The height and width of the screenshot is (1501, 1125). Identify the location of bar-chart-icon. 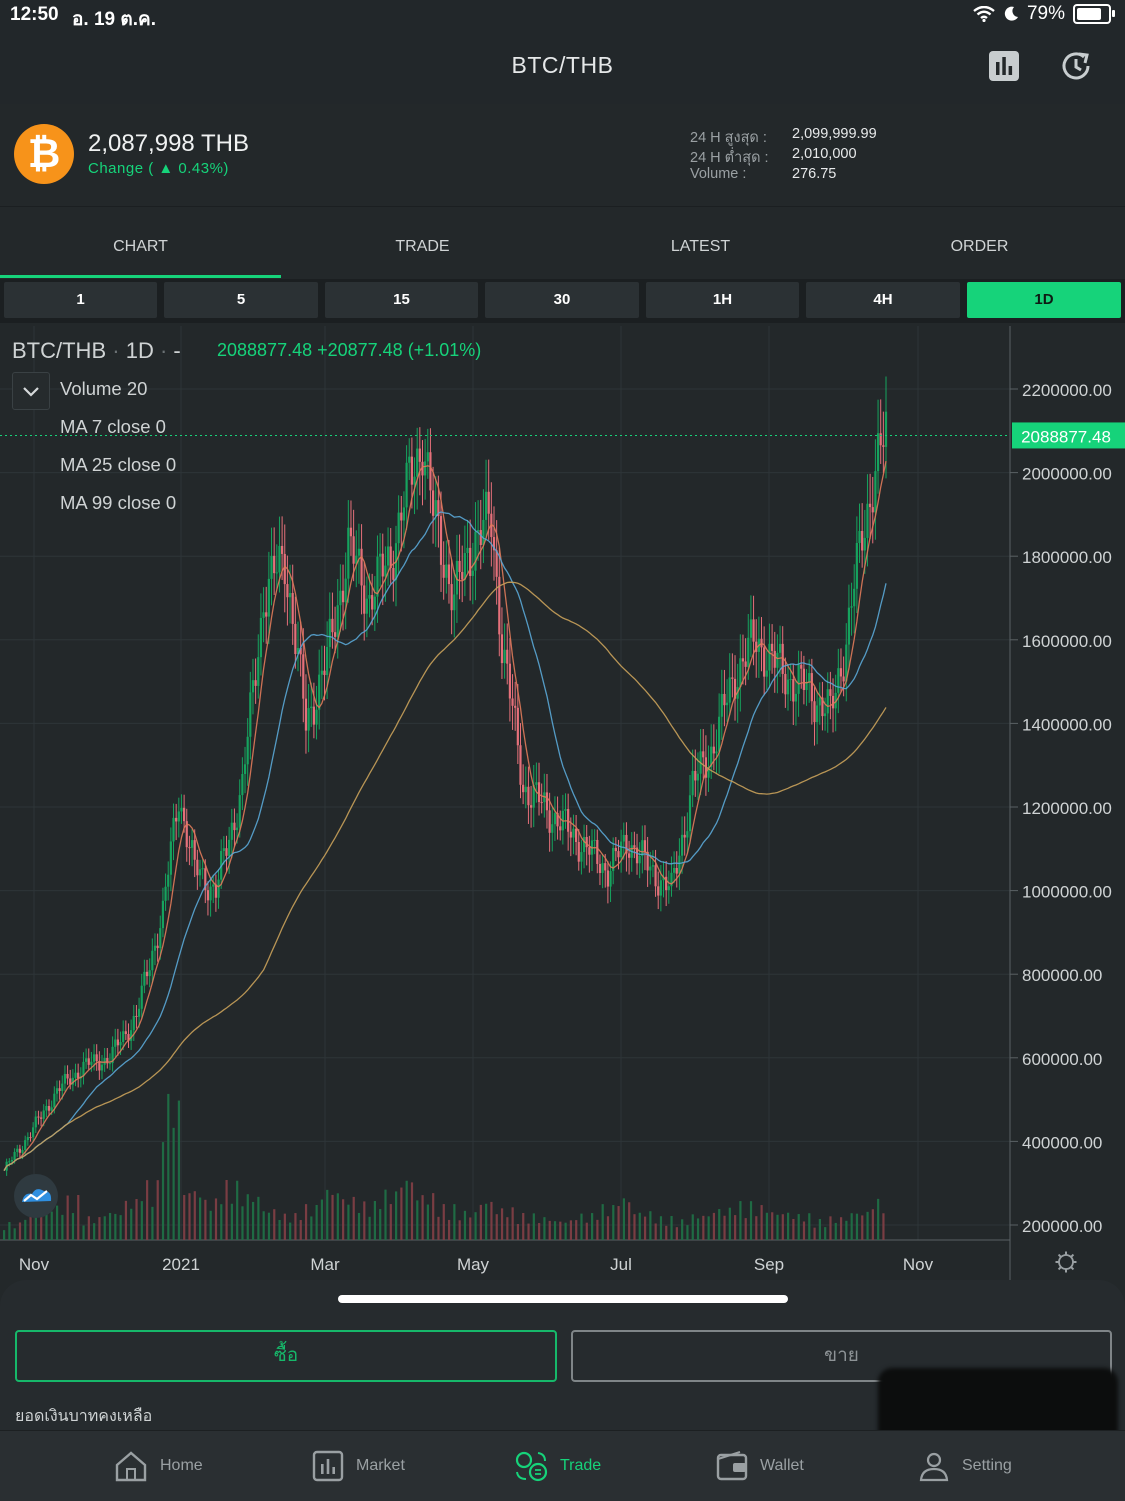
(1004, 66).